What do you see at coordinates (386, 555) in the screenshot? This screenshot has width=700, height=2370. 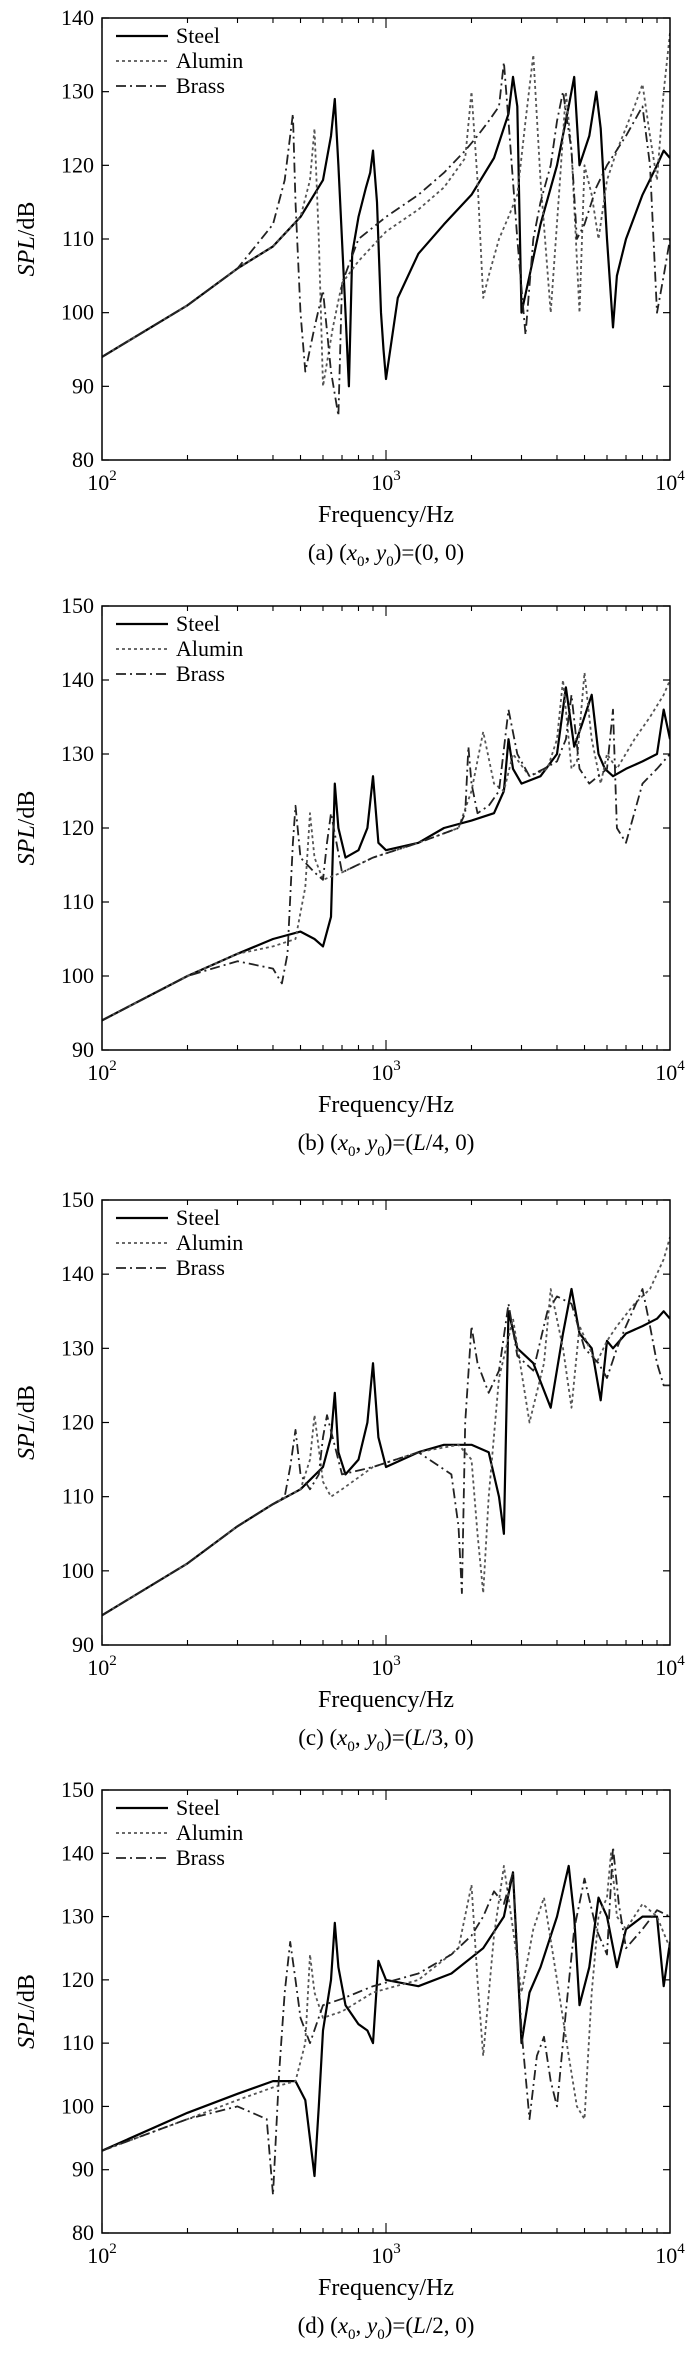 I see `panel-caption: (a) (x0, y0)=(0, 0)` at bounding box center [386, 555].